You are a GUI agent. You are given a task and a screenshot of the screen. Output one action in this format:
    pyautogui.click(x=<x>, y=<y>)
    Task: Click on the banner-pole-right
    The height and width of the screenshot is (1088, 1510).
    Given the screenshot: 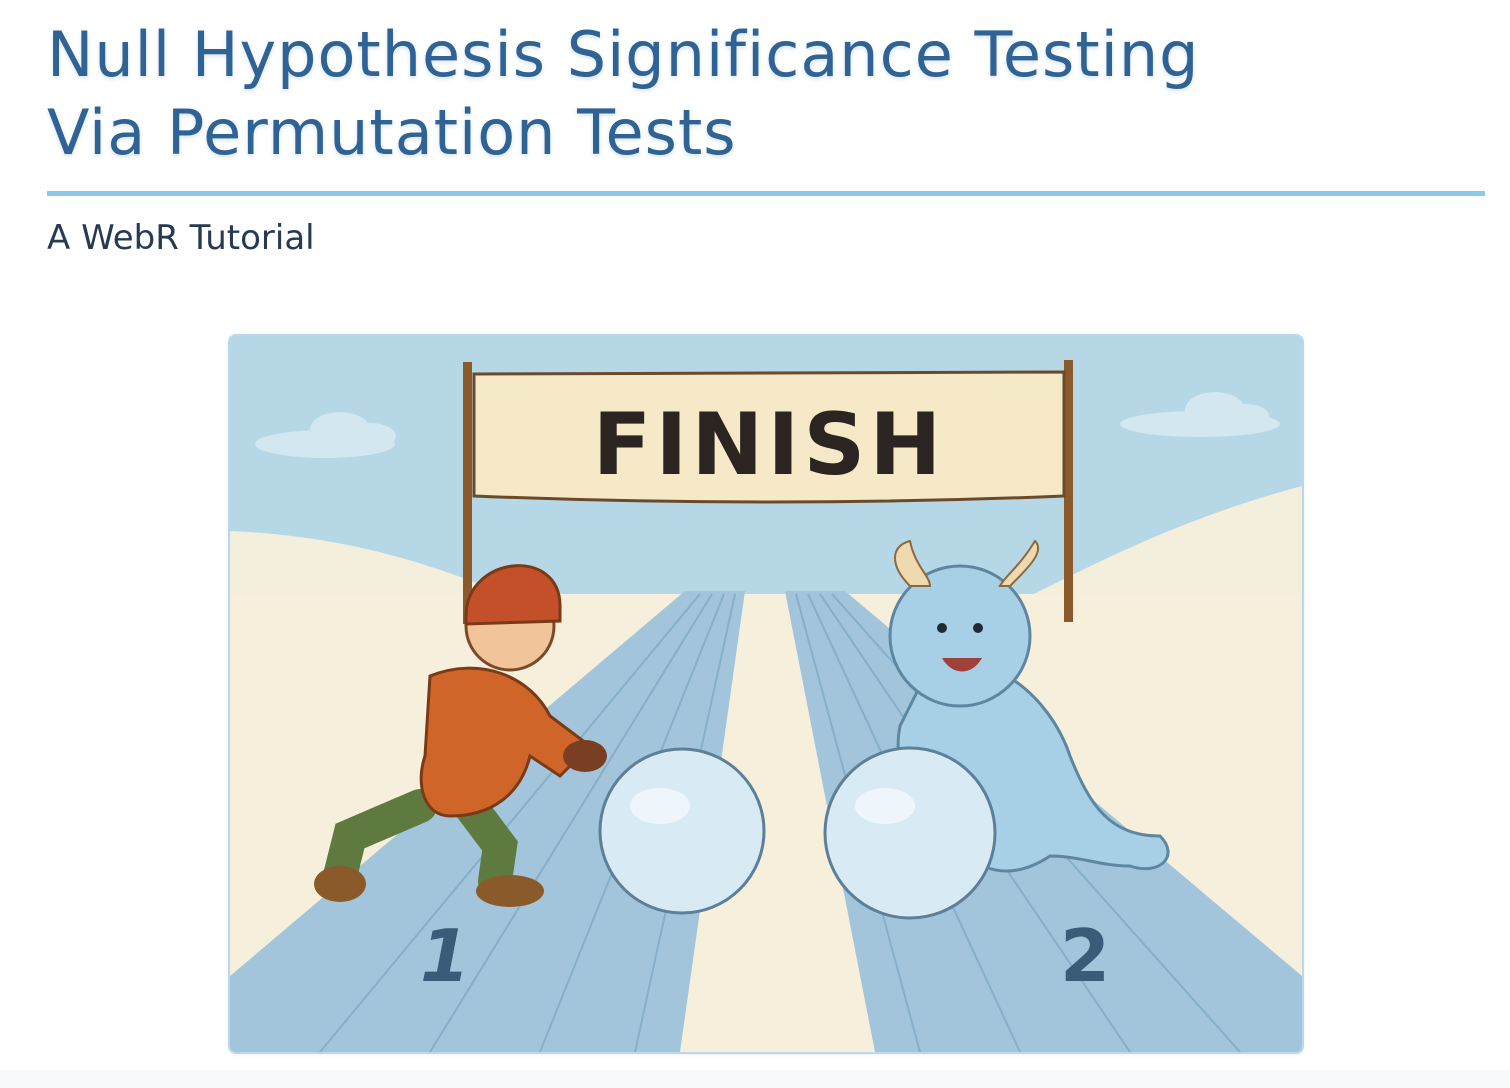 What is the action you would take?
    pyautogui.click(x=1068, y=491)
    